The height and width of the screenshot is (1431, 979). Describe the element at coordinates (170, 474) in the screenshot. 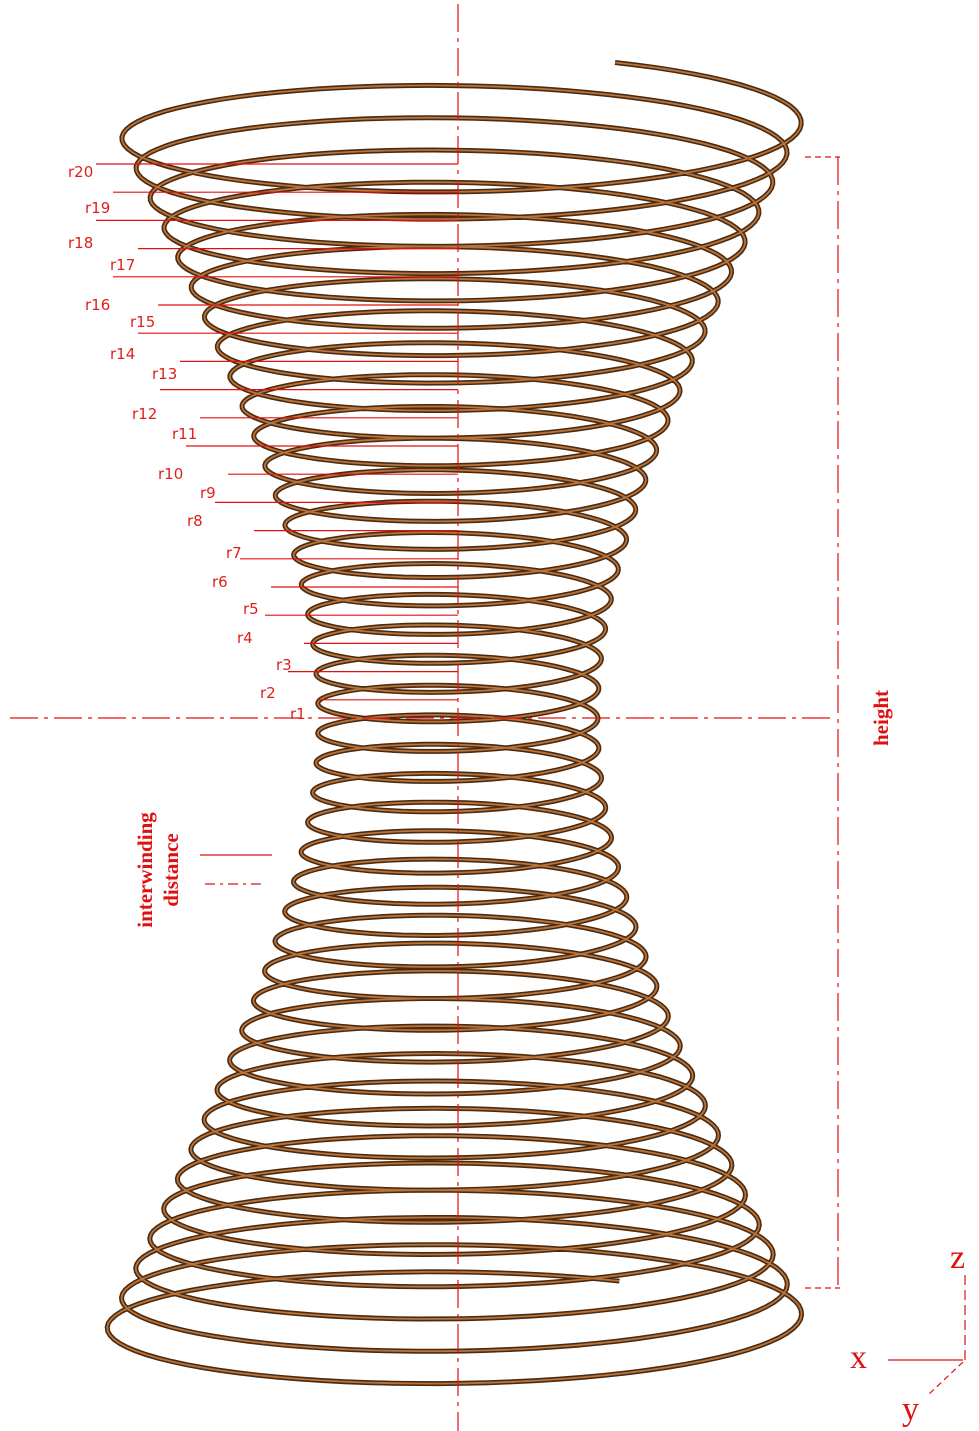

I see `radius-label: r10` at that location.